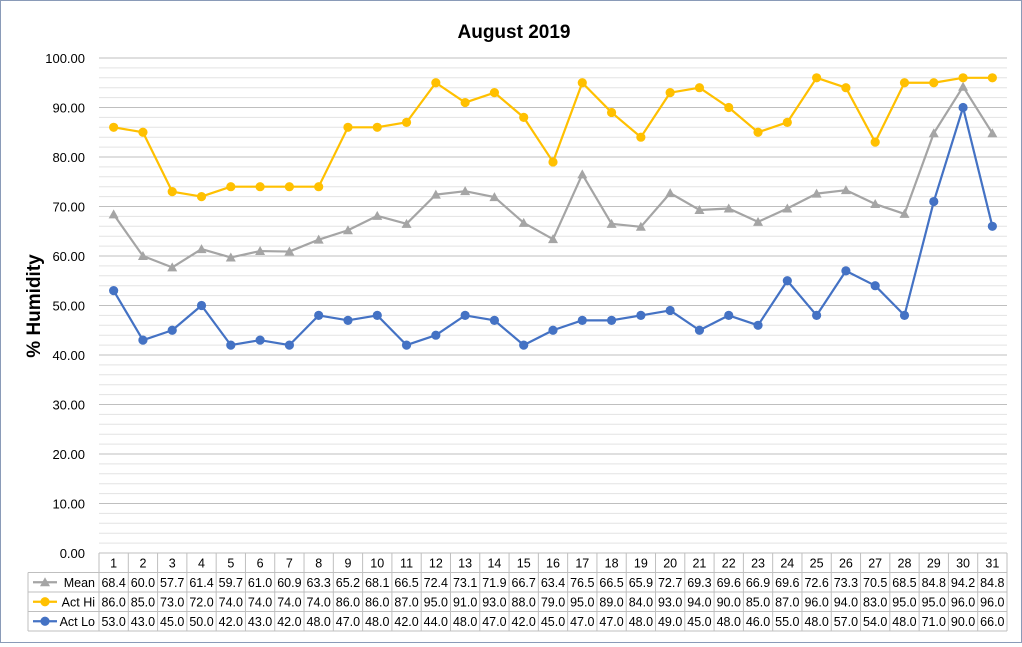  Describe the element at coordinates (670, 622) in the screenshot. I see `table-value: 49.0` at that location.